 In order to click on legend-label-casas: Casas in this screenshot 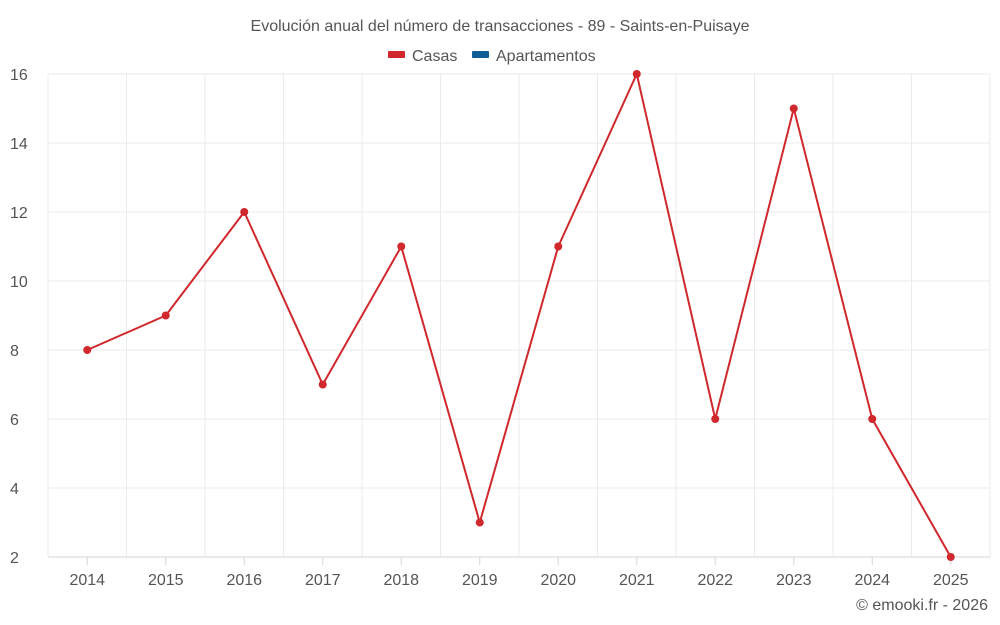, I will do `click(434, 56)`.